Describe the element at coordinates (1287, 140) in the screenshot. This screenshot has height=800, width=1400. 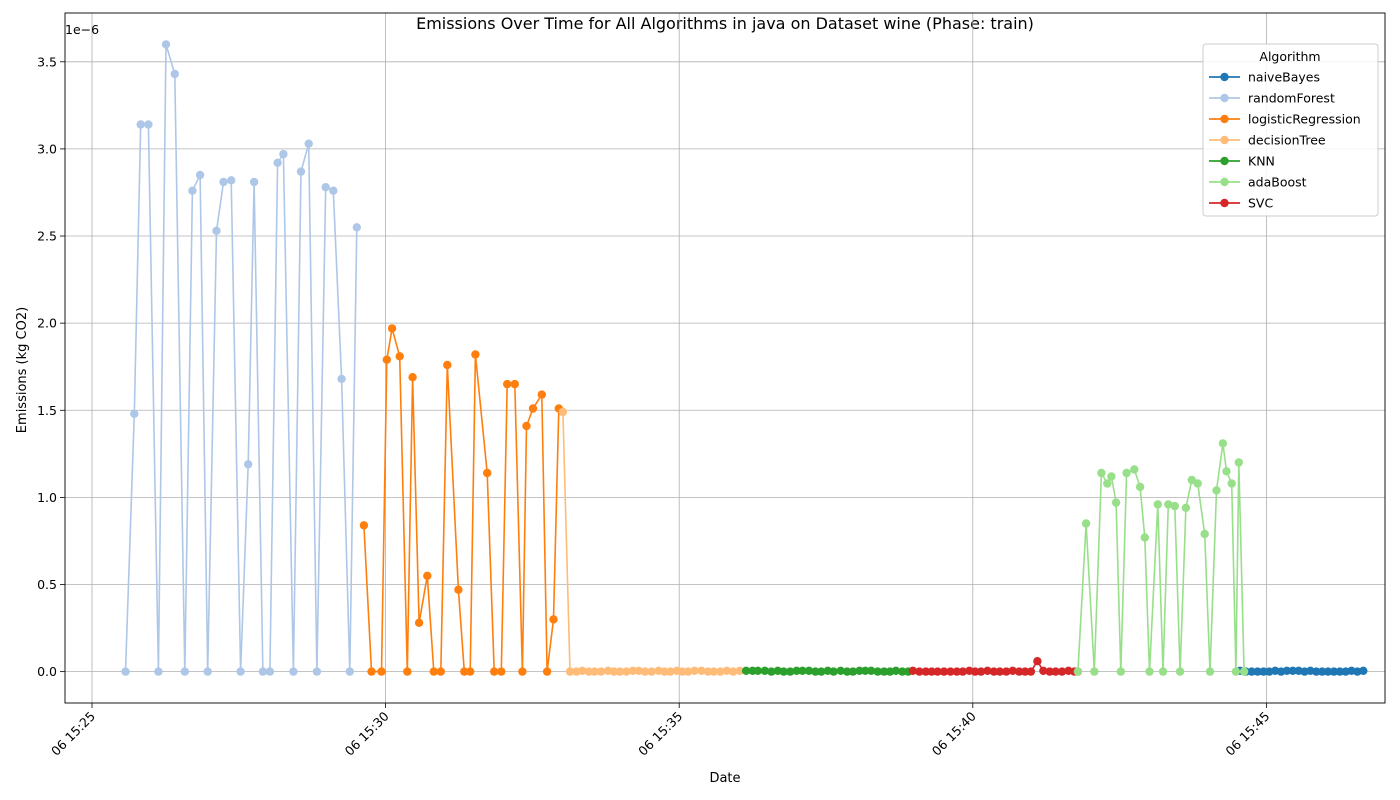
I see `legend-label: decisionTree` at that location.